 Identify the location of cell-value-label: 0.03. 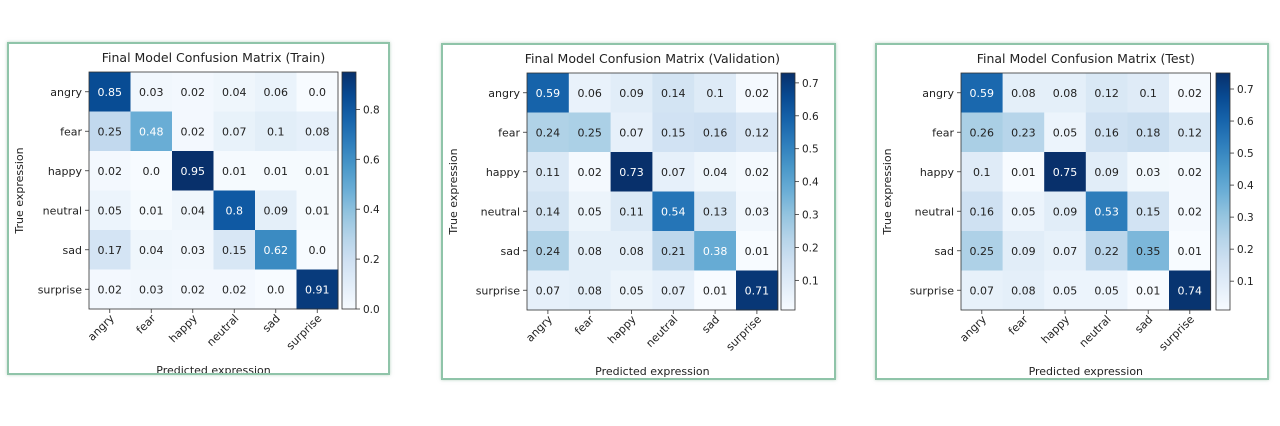
(193, 250).